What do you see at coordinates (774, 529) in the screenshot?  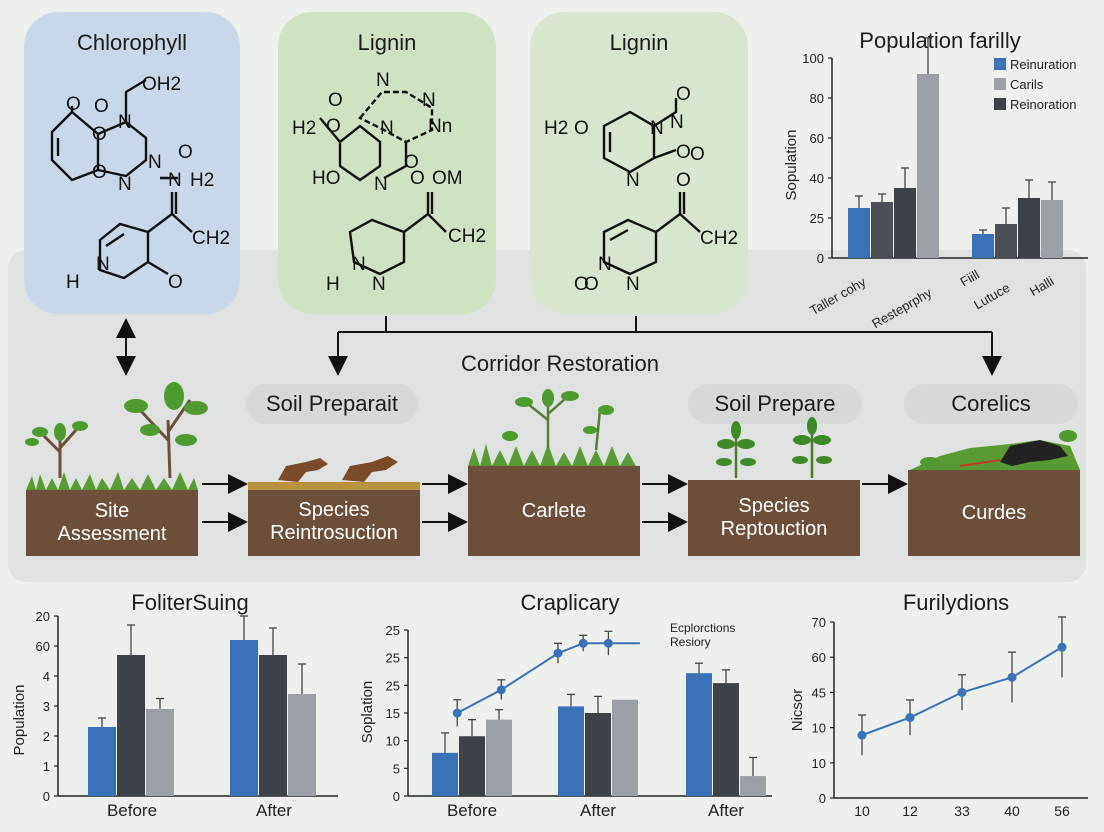 I see `stage-line: Reptouction` at bounding box center [774, 529].